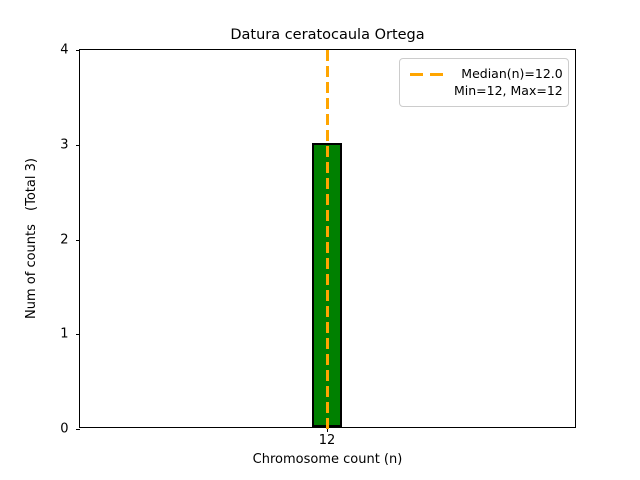 This screenshot has height=480, width=640. Describe the element at coordinates (70, 144) in the screenshot. I see `y-tick-3: 3` at that location.